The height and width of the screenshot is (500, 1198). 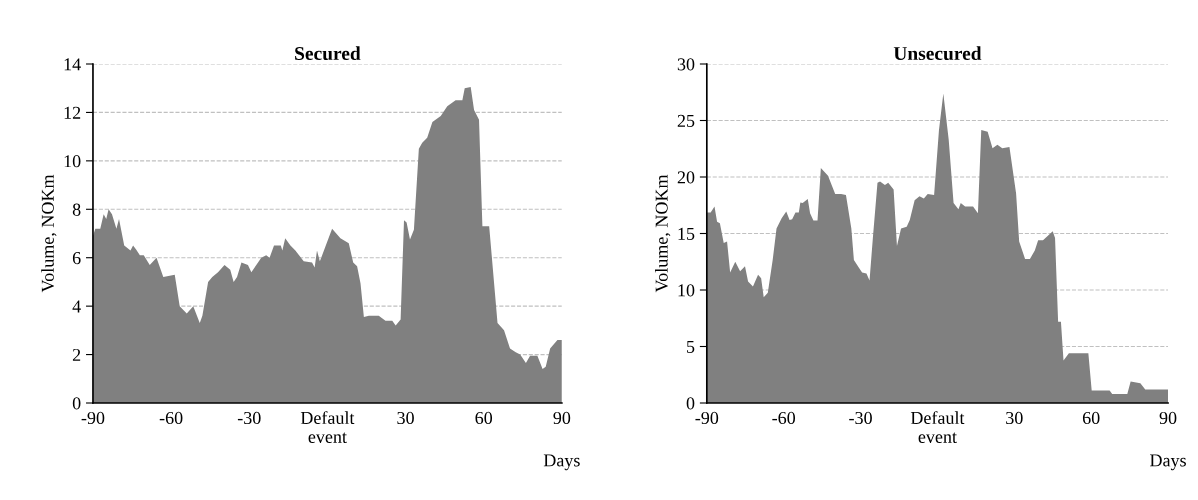 What do you see at coordinates (686, 120) in the screenshot?
I see `y-tick-label: 25` at bounding box center [686, 120].